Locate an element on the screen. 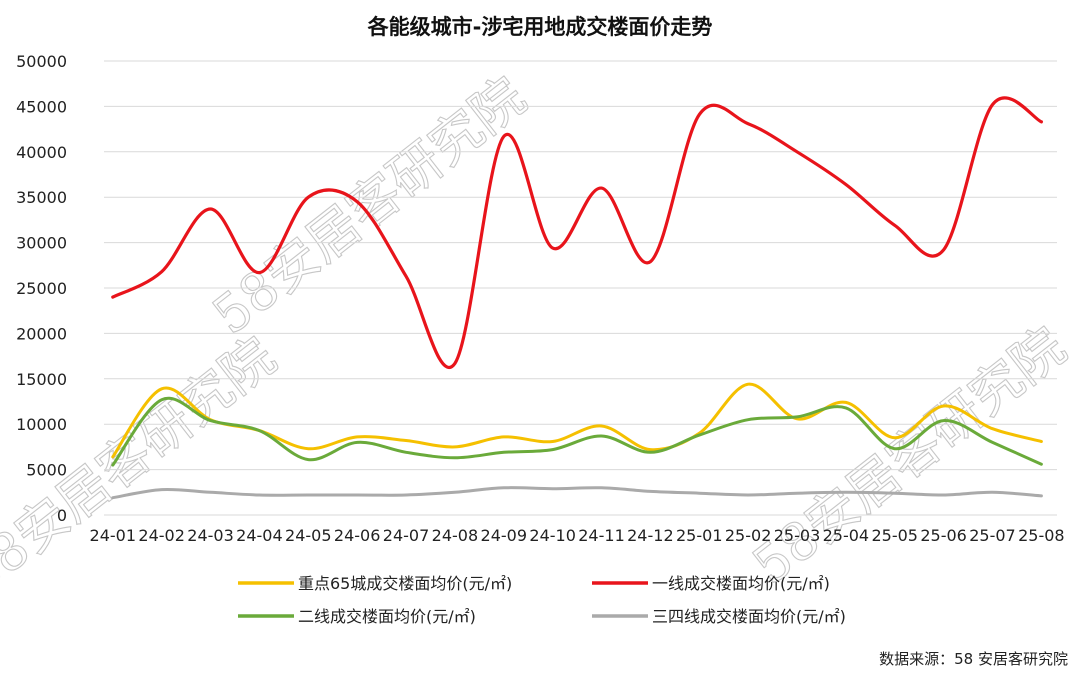 The width and height of the screenshot is (1080, 675). y-tick-label: 20000 is located at coordinates (41, 333).